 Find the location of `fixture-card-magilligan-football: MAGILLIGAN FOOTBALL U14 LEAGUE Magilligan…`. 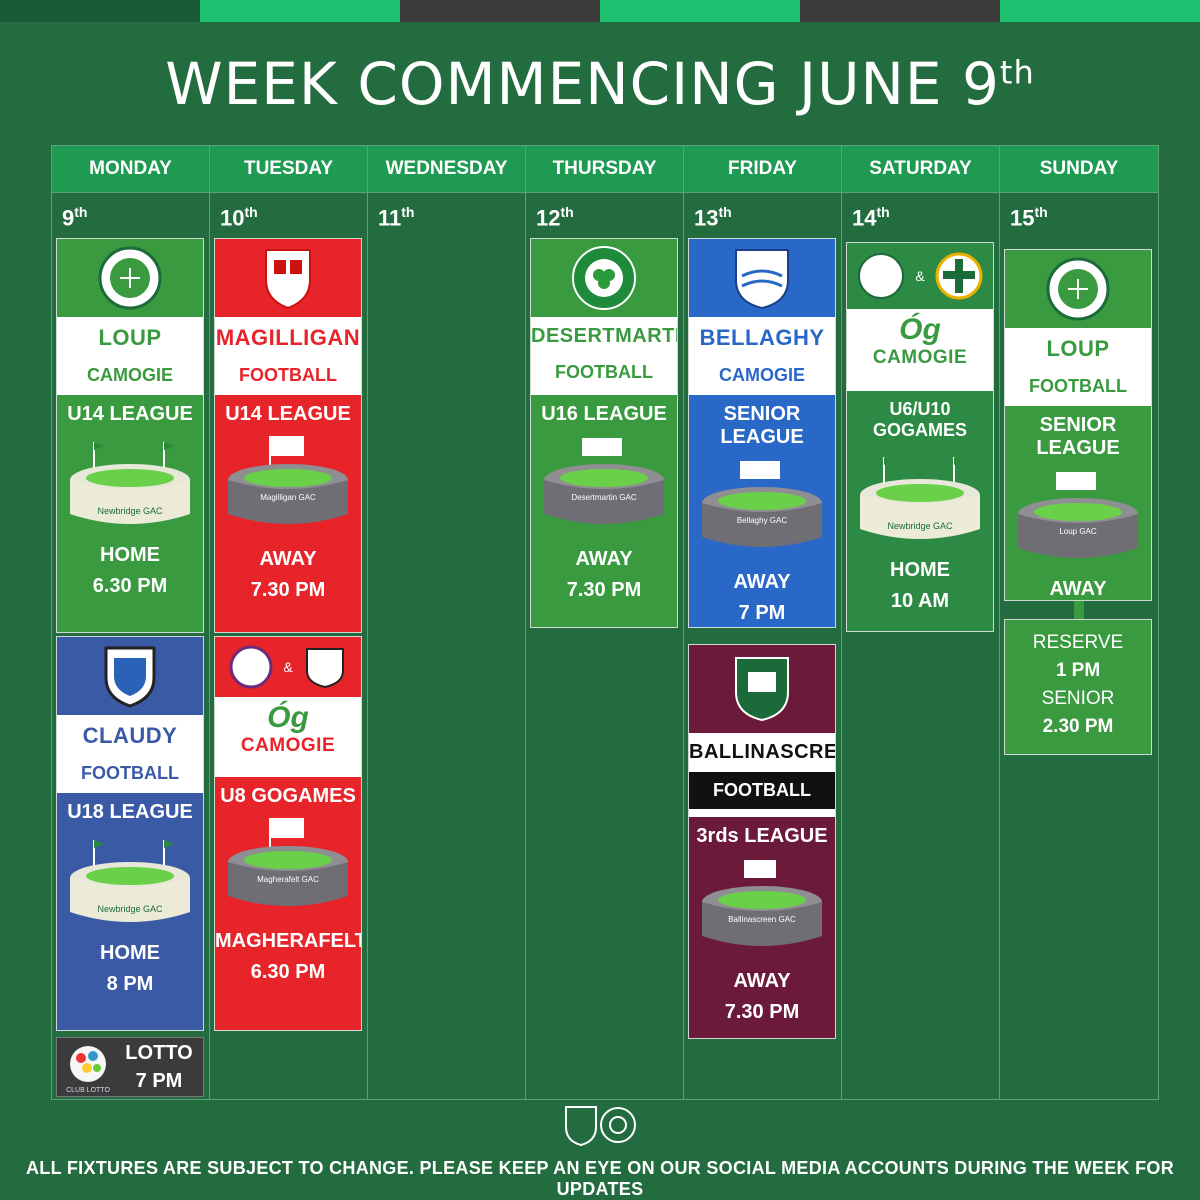

fixture-card-magilligan-football: MAGILLIGAN FOOTBALL U14 LEAGUE Magilligan… is located at coordinates (288, 435).